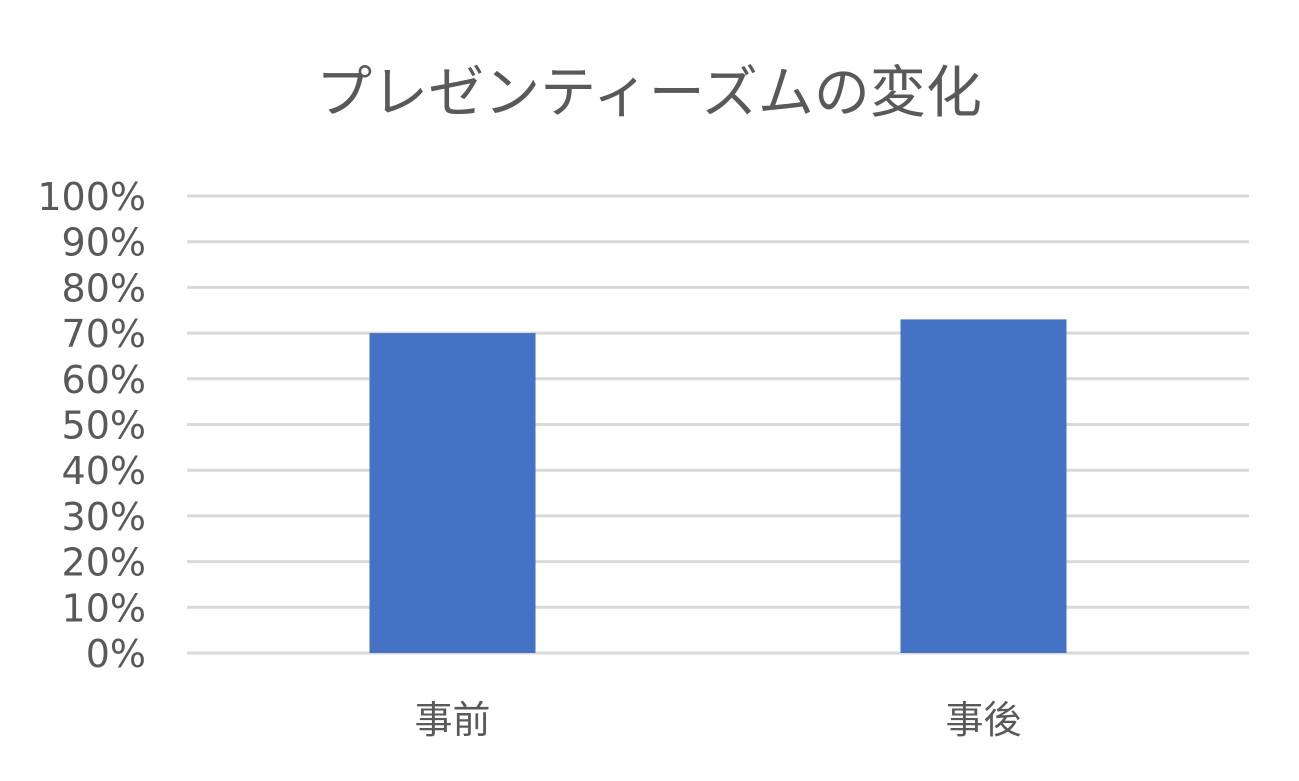 This screenshot has width=1299, height=781. I want to click on y-tick-label: 70%, so click(104, 334).